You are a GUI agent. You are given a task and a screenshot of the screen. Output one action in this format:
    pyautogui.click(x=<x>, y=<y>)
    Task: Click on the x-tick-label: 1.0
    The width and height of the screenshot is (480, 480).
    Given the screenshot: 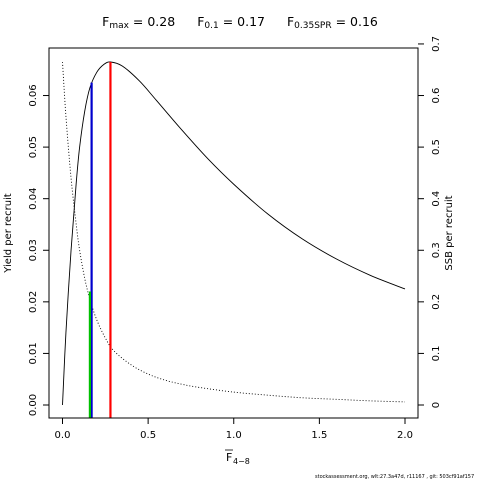 What is the action you would take?
    pyautogui.click(x=234, y=435)
    